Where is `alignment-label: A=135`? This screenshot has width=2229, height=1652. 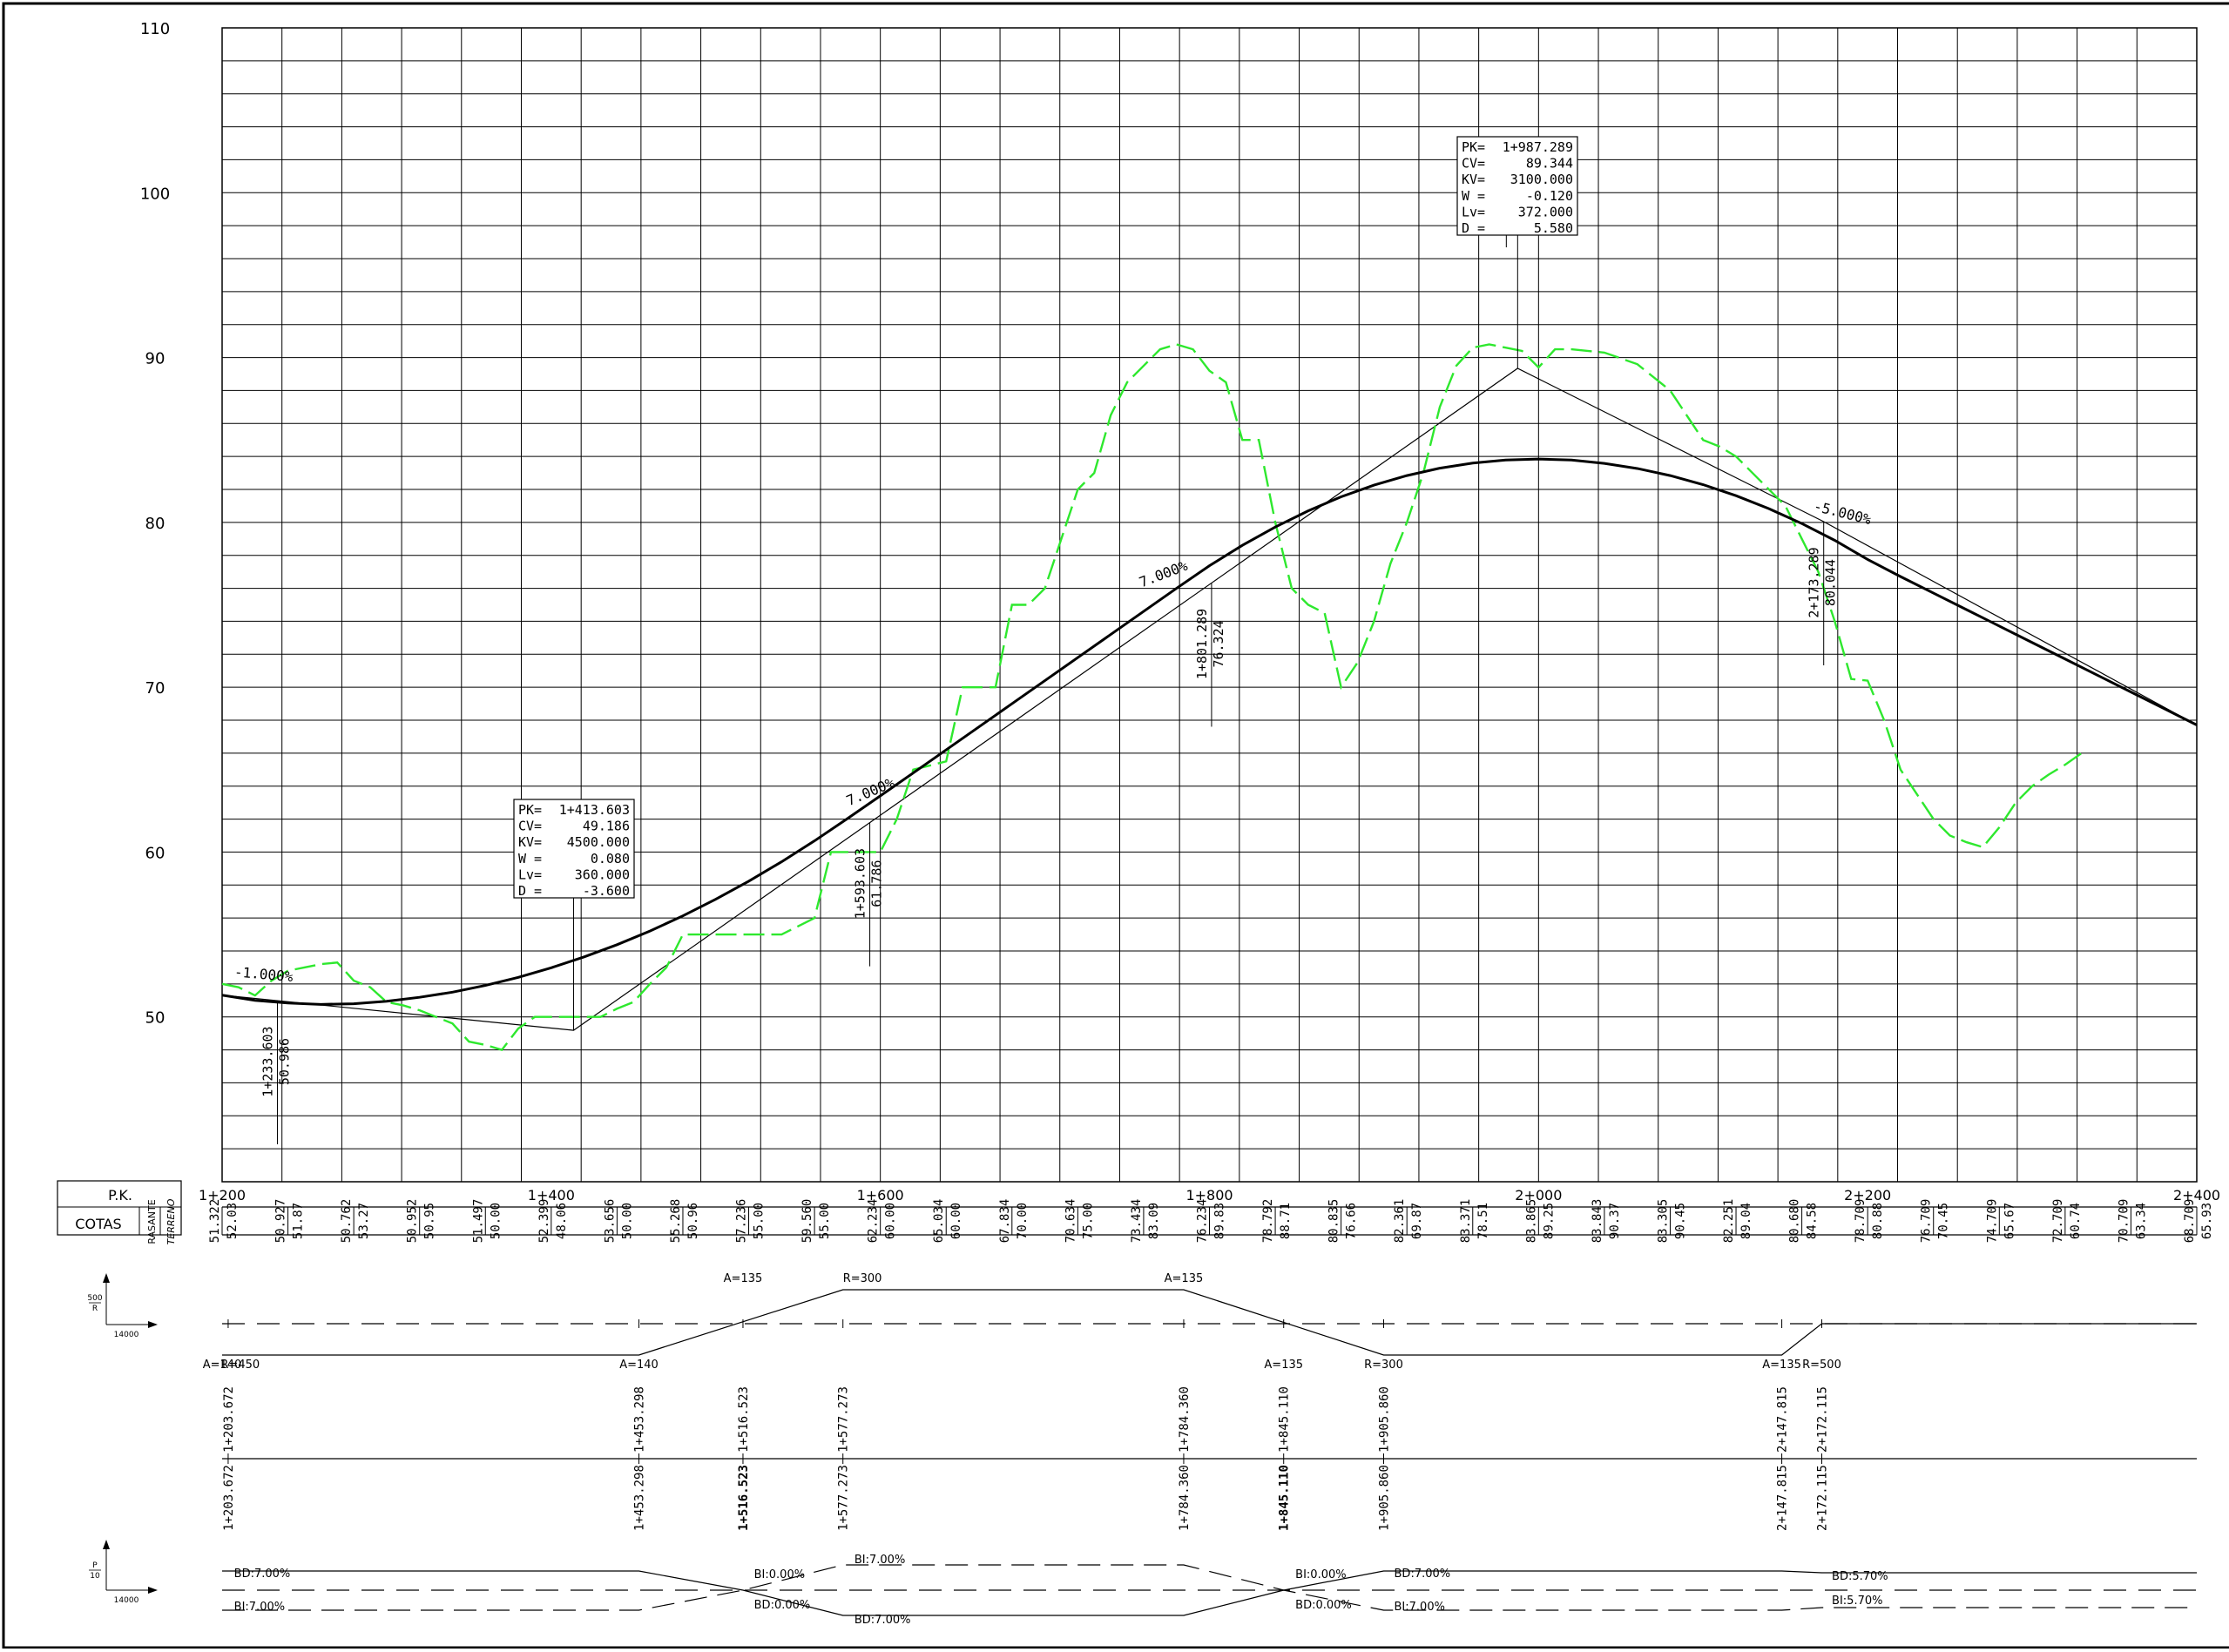 alignment-label: A=135 is located at coordinates (1283, 1365).